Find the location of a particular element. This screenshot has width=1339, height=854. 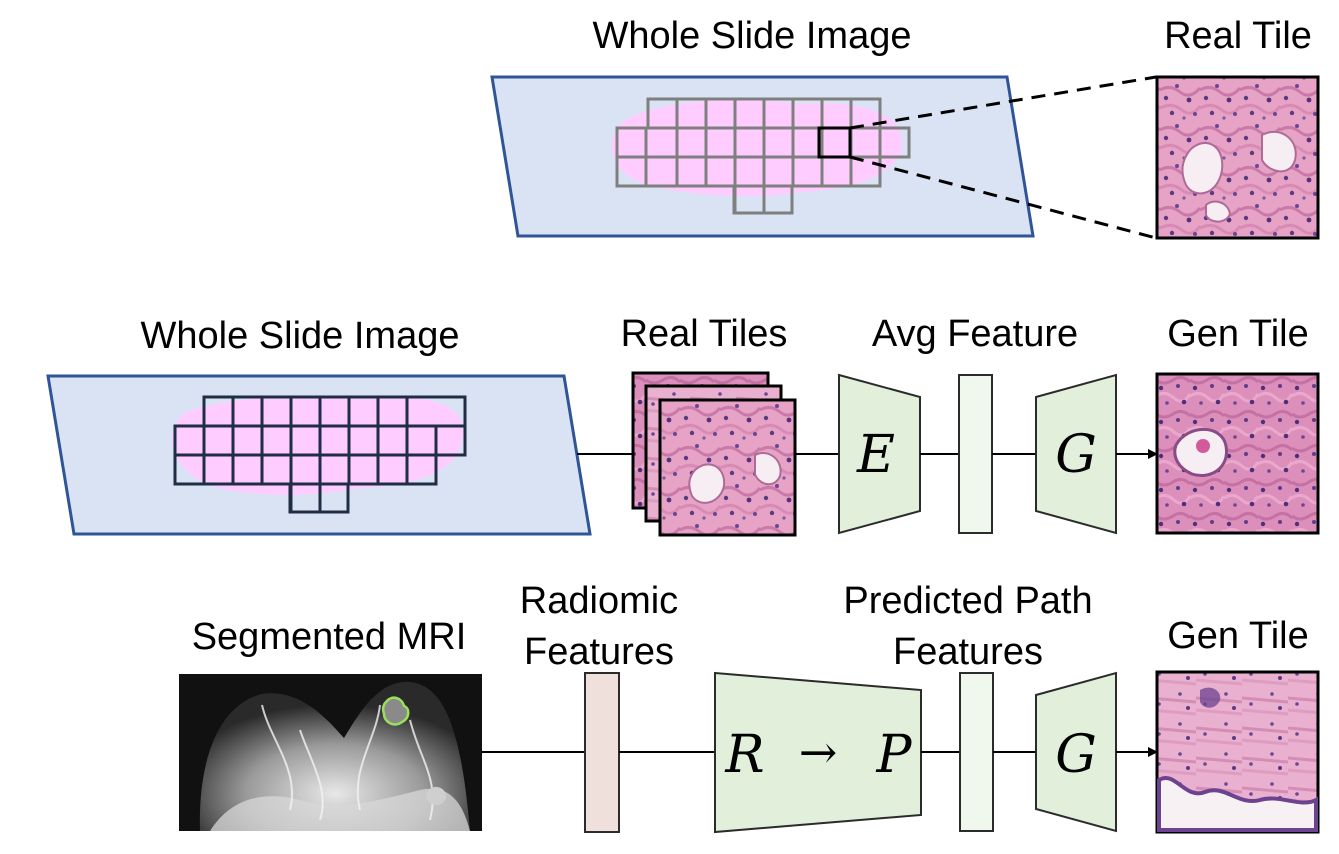

row2-gen-tile-image is located at coordinates (1237, 453).